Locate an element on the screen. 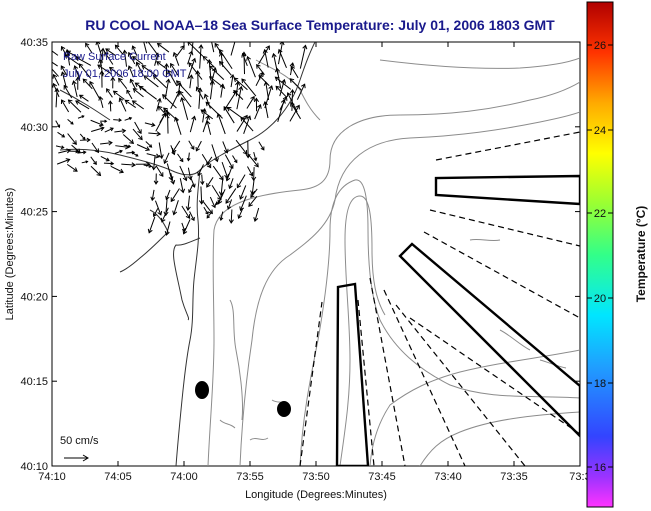 This screenshot has height=511, width=651. coastline is located at coordinates (188, 317).